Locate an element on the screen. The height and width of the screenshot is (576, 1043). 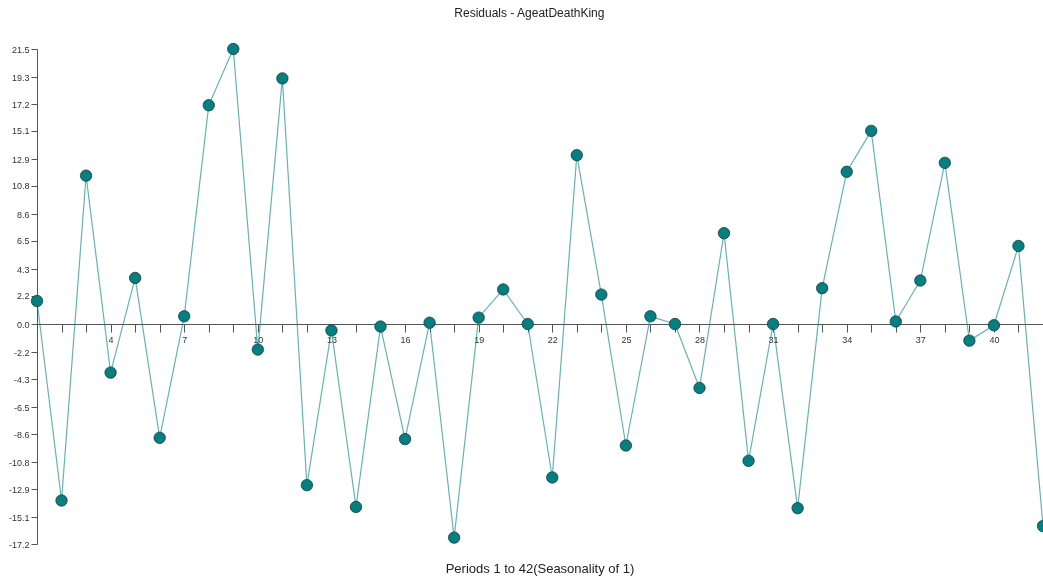
y-tick-label: 2.2 is located at coordinates (23, 296).